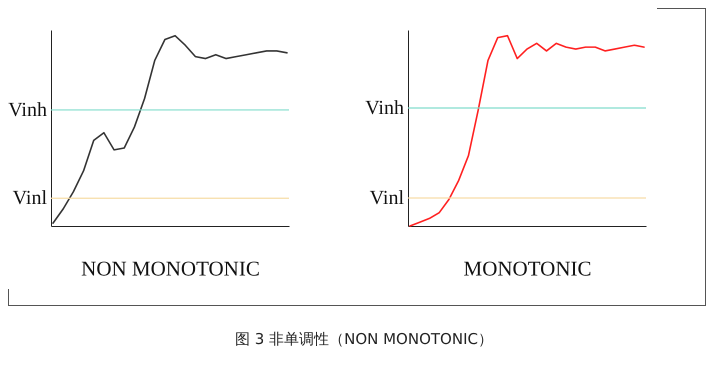  I want to click on x-axis-title: MONOTONIC, so click(528, 268).